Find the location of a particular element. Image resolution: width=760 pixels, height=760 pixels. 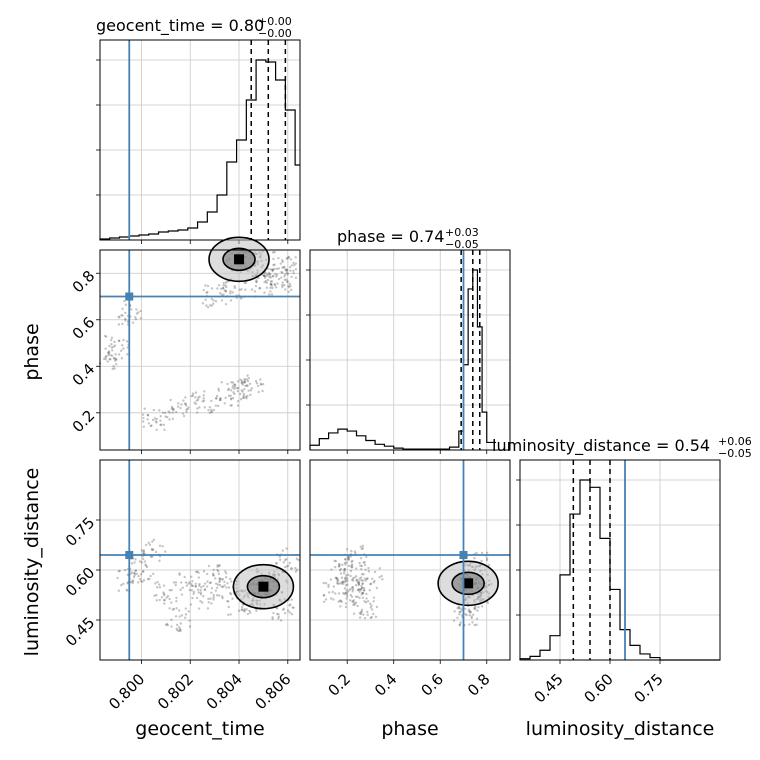

ylabel-luminosity-distance: luminosity_distance is located at coordinates (32, 562).